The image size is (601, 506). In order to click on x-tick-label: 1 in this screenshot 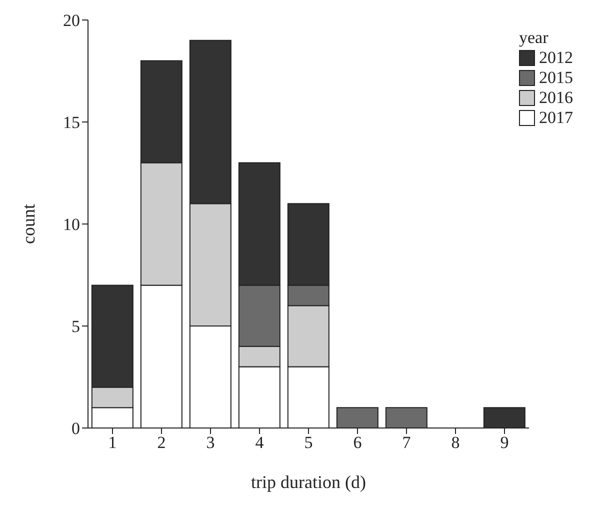, I will do `click(112, 442)`.